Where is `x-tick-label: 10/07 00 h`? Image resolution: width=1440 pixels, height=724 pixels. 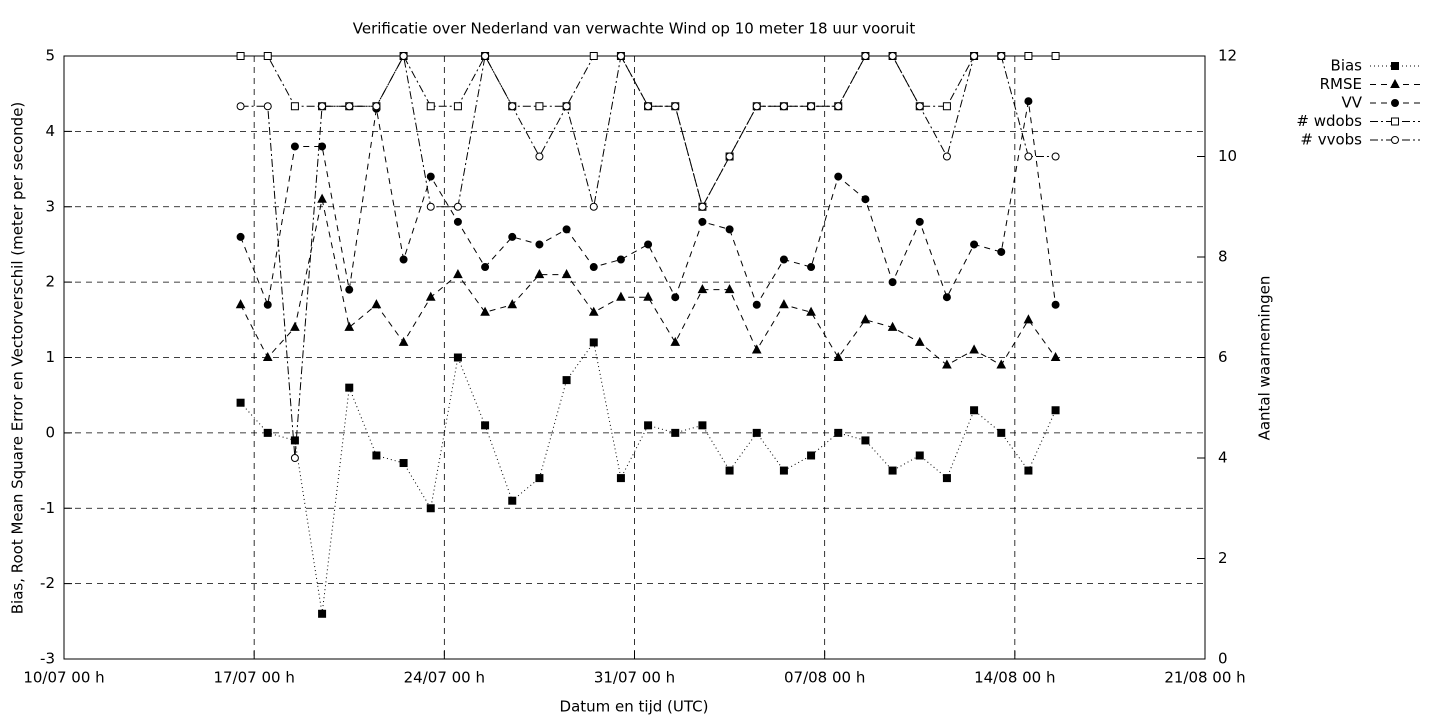 x-tick-label: 10/07 00 h is located at coordinates (63, 678).